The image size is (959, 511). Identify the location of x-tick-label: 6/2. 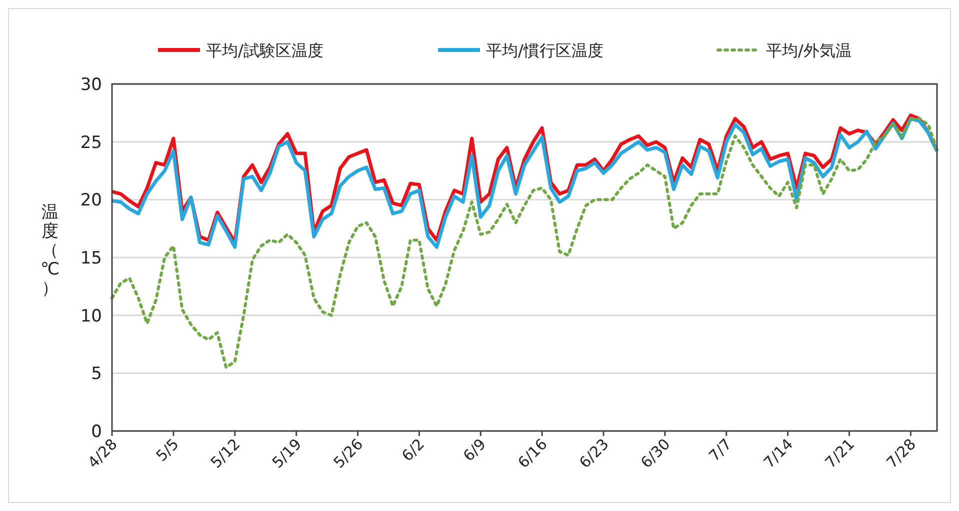
(413, 450).